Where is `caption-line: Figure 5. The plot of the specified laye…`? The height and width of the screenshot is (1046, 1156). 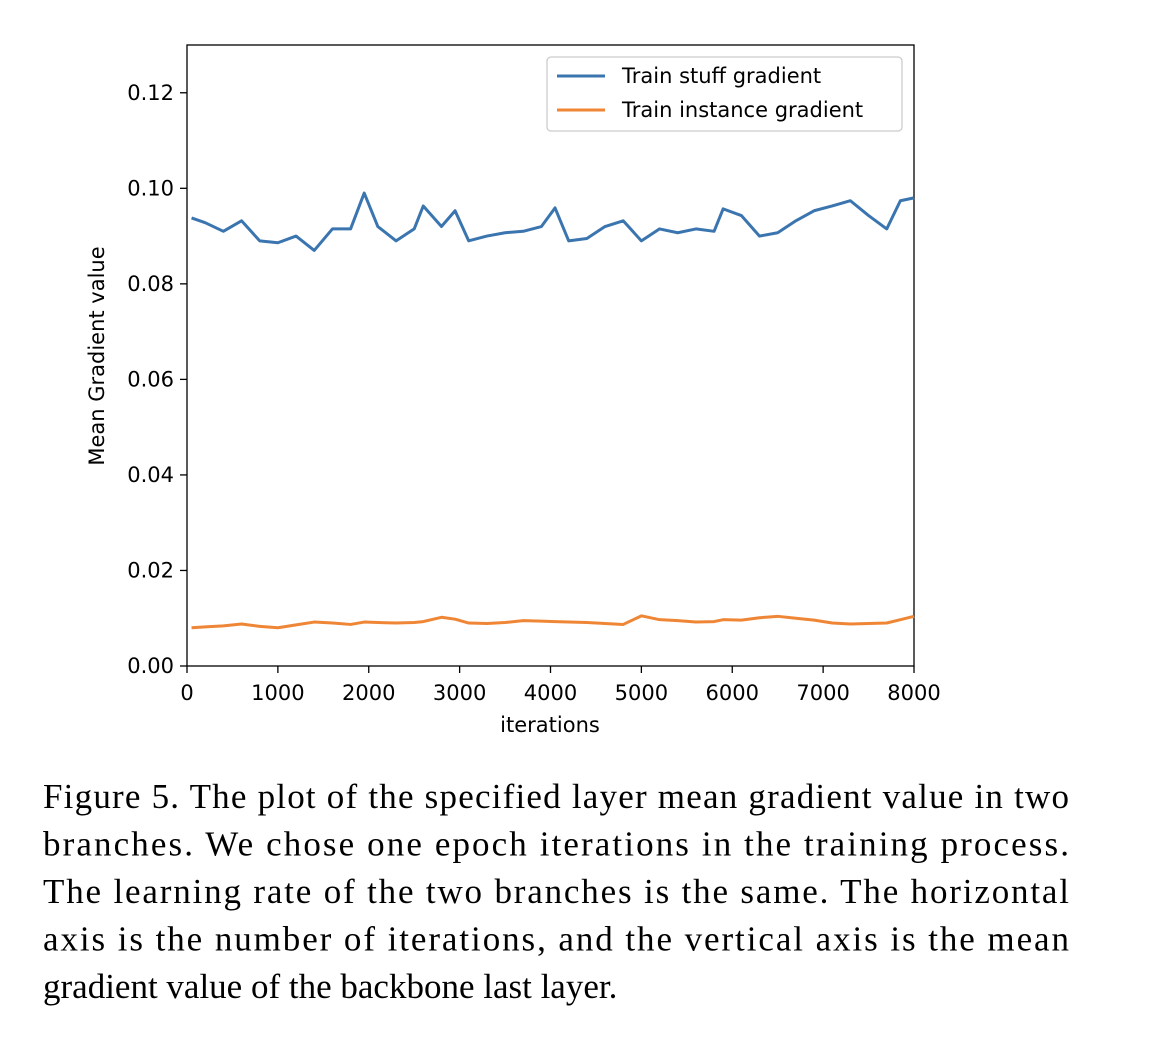
caption-line: Figure 5. The plot of the specified laye… is located at coordinates (556, 796).